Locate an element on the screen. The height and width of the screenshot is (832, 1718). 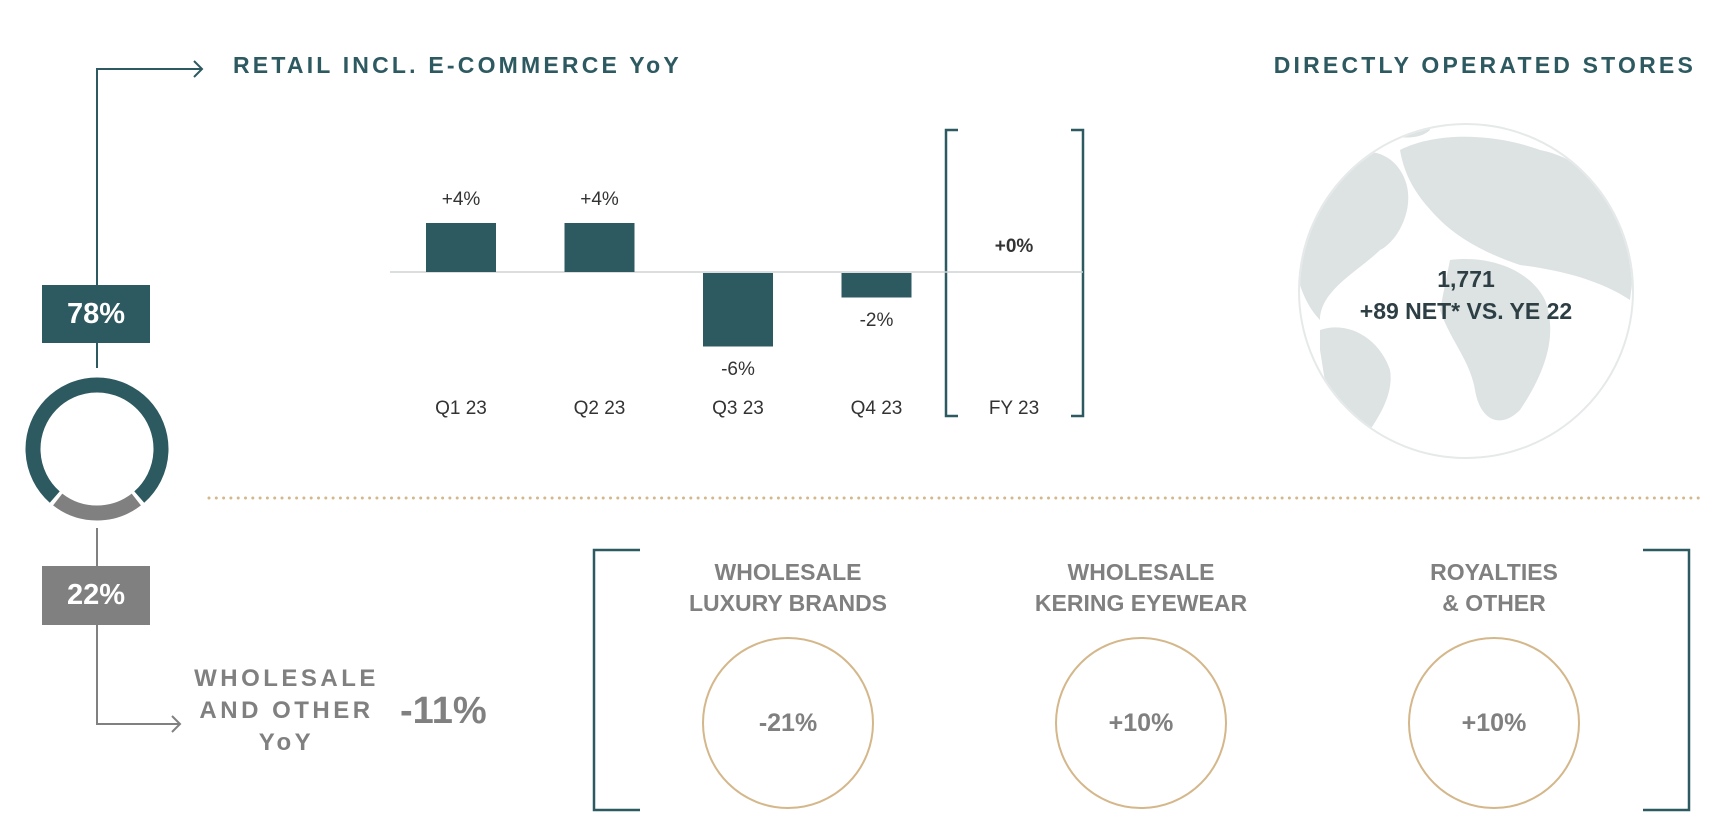
donut-retail-segment is located at coordinates (97, 440).